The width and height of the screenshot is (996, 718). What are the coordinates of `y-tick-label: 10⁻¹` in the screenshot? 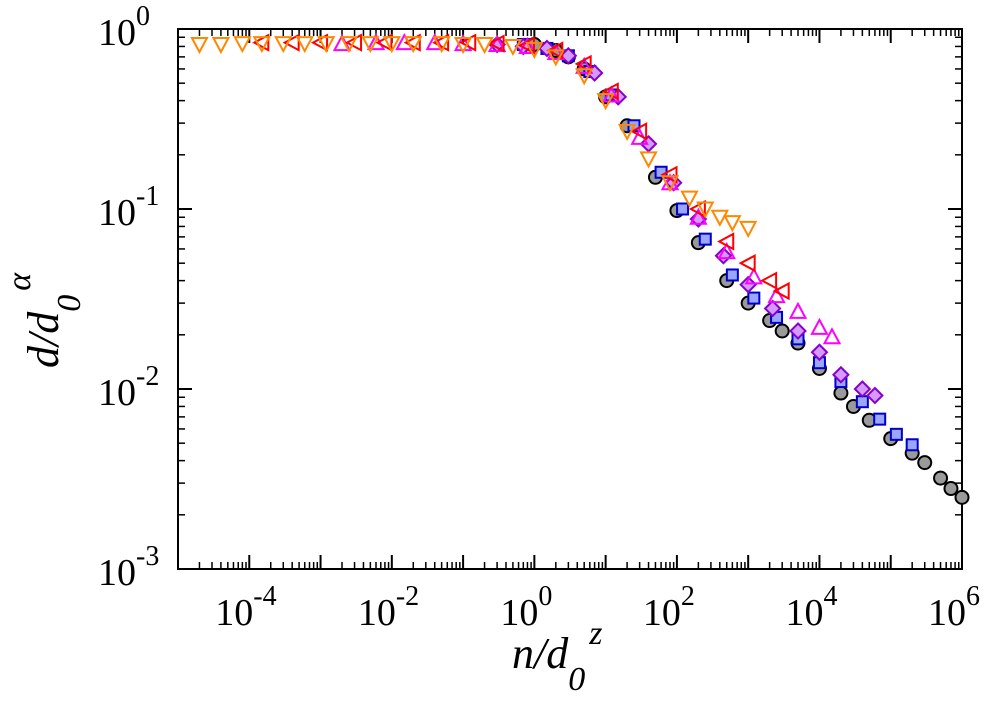 It's located at (128, 207).